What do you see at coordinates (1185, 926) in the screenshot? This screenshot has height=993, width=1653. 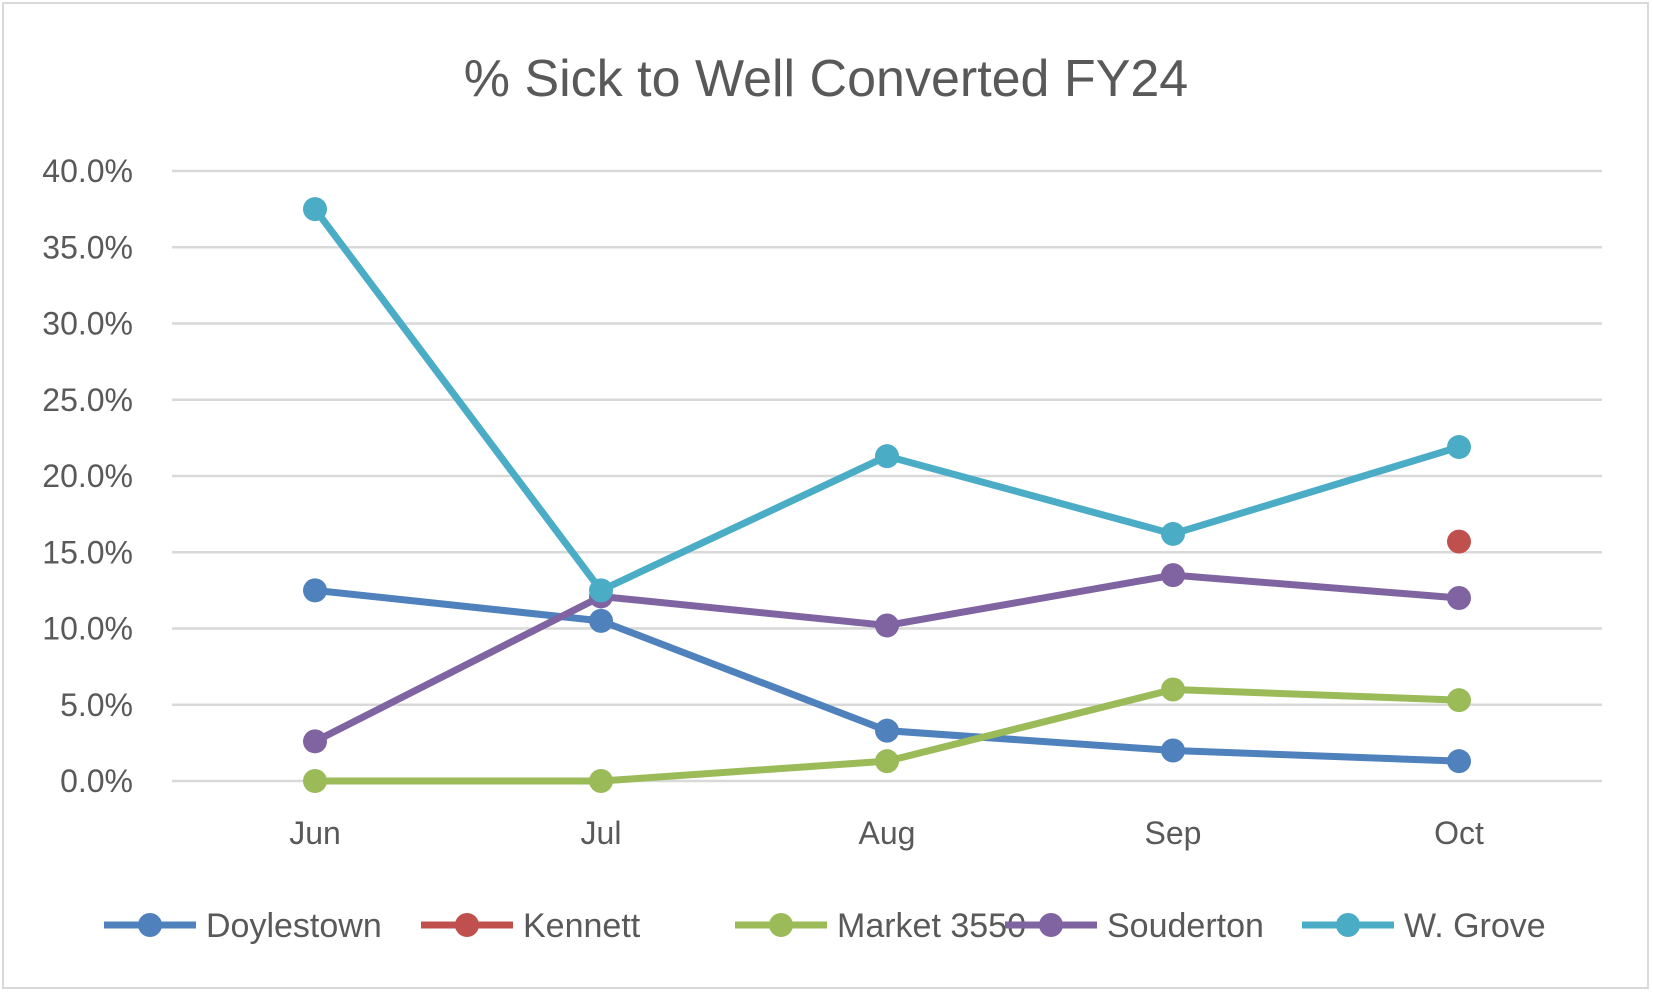 I see `legend-label-souderton: Souderton` at bounding box center [1185, 926].